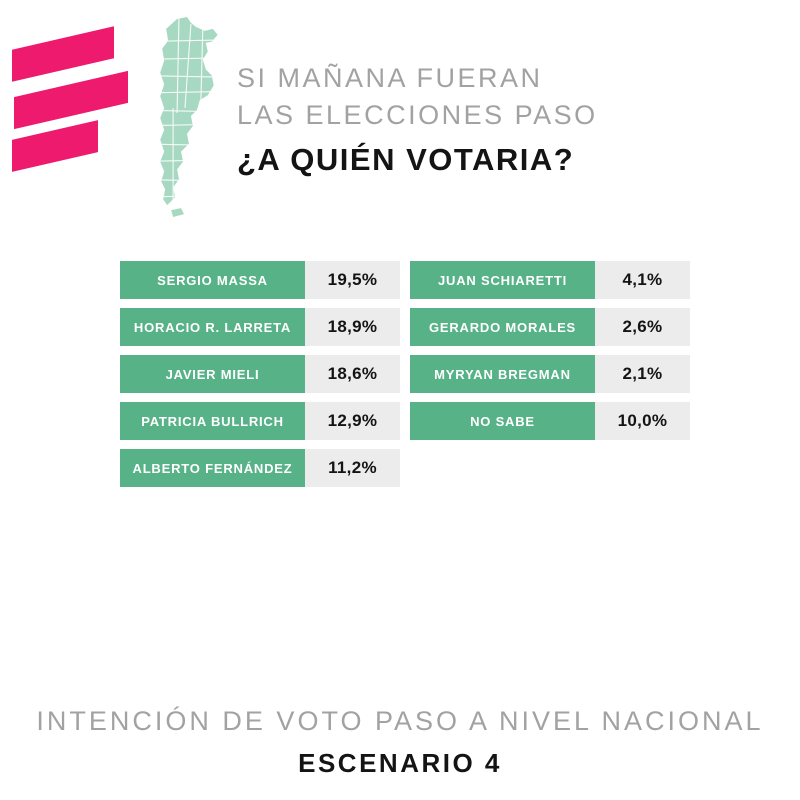 The image size is (800, 800). Describe the element at coordinates (212, 421) in the screenshot. I see `candidate-name: PATRICIA BULLRICH` at that location.